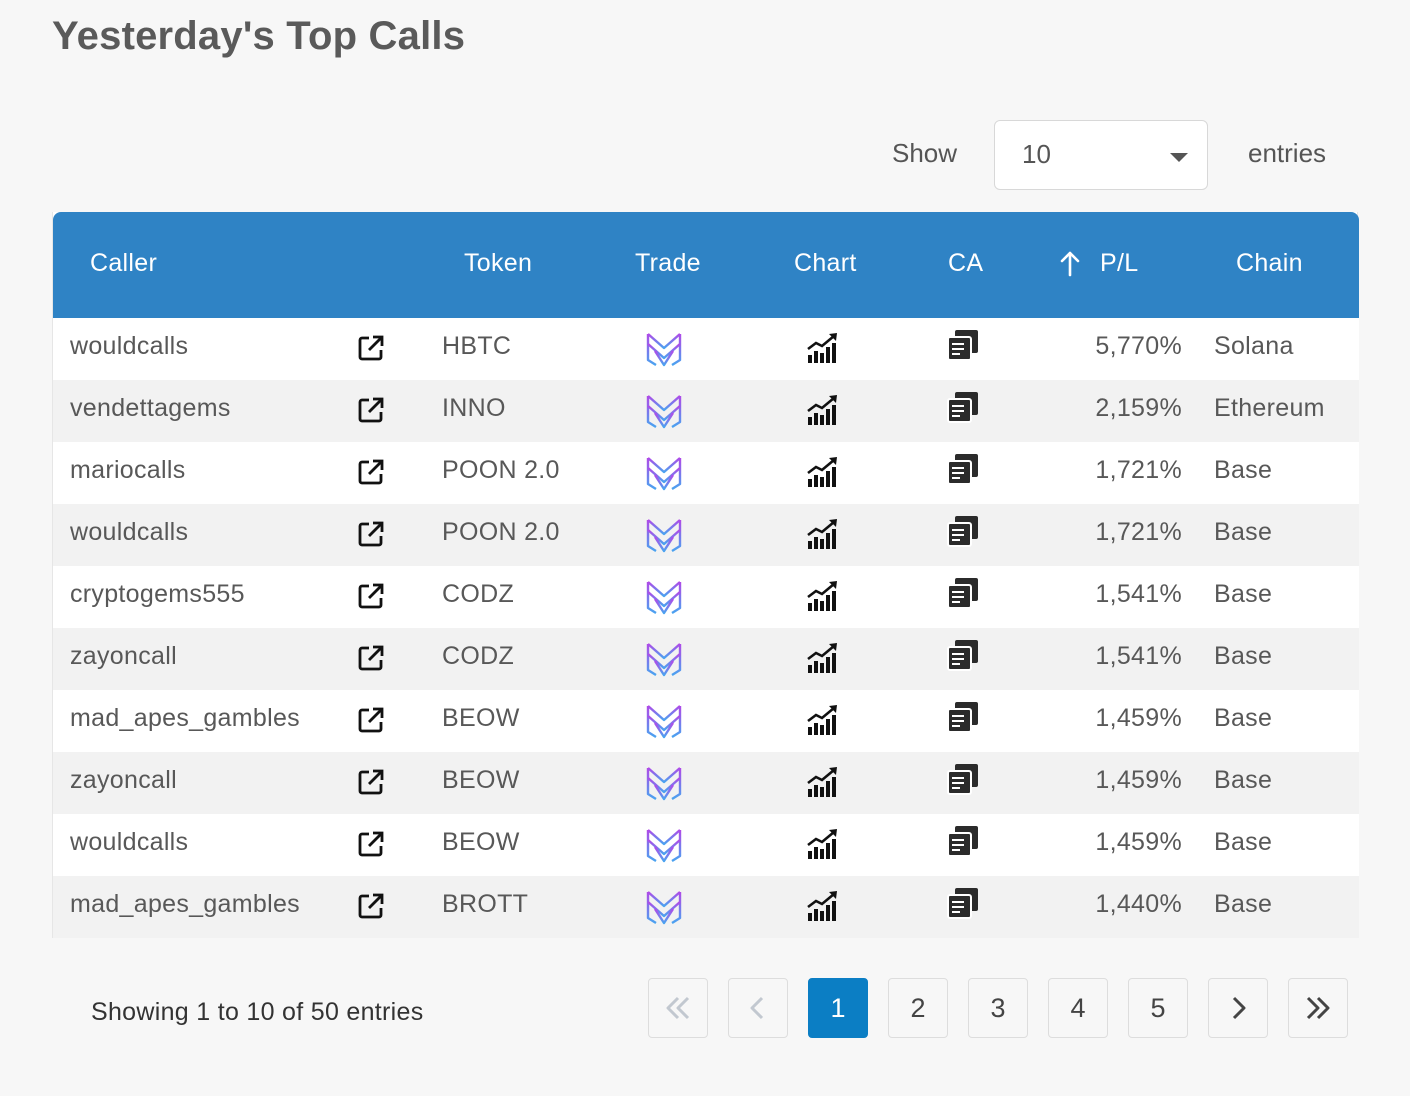 The image size is (1410, 1096). Describe the element at coordinates (157, 594) in the screenshot. I see `caller-cell: cryptogems555` at that location.